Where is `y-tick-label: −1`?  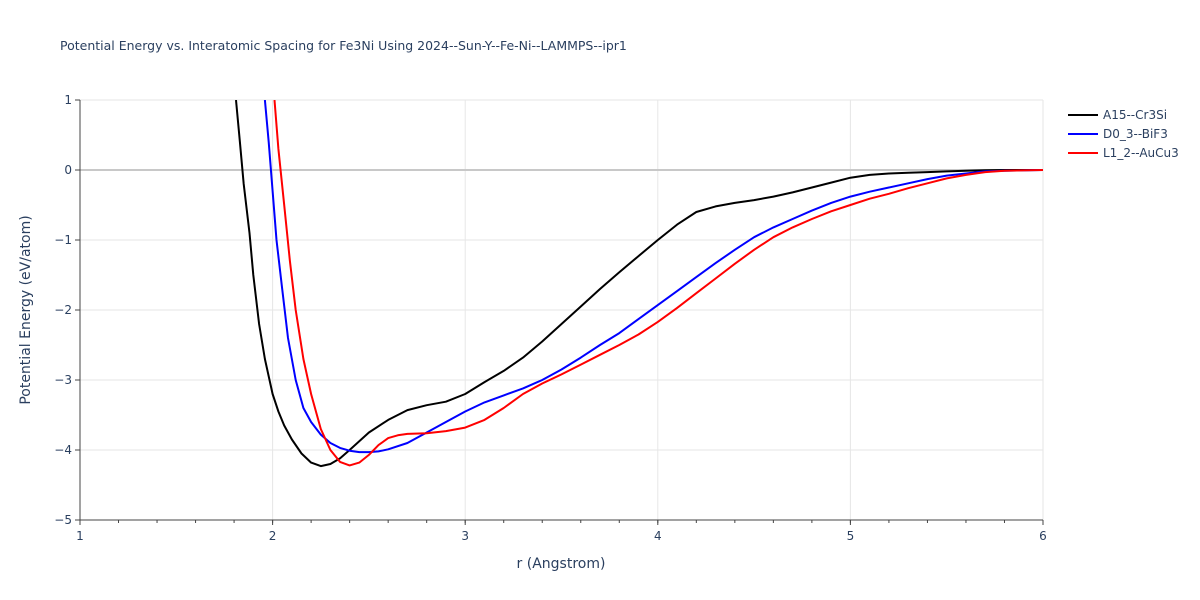
y-tick-label: −1 is located at coordinates (63, 240).